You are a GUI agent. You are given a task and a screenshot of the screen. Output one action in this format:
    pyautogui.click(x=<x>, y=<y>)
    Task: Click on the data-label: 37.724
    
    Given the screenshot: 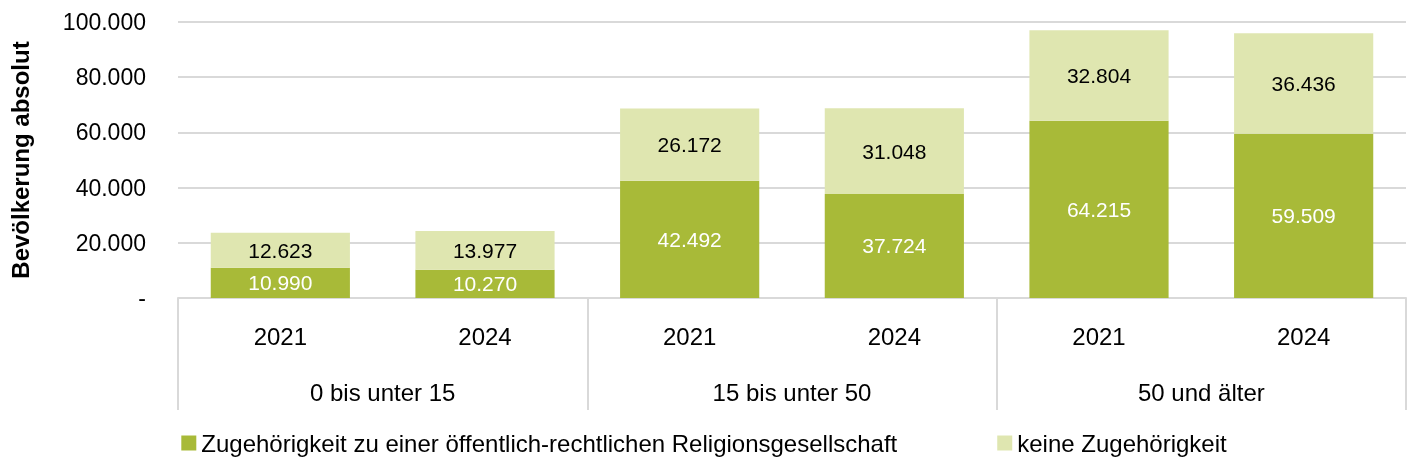 What is the action you would take?
    pyautogui.click(x=894, y=246)
    